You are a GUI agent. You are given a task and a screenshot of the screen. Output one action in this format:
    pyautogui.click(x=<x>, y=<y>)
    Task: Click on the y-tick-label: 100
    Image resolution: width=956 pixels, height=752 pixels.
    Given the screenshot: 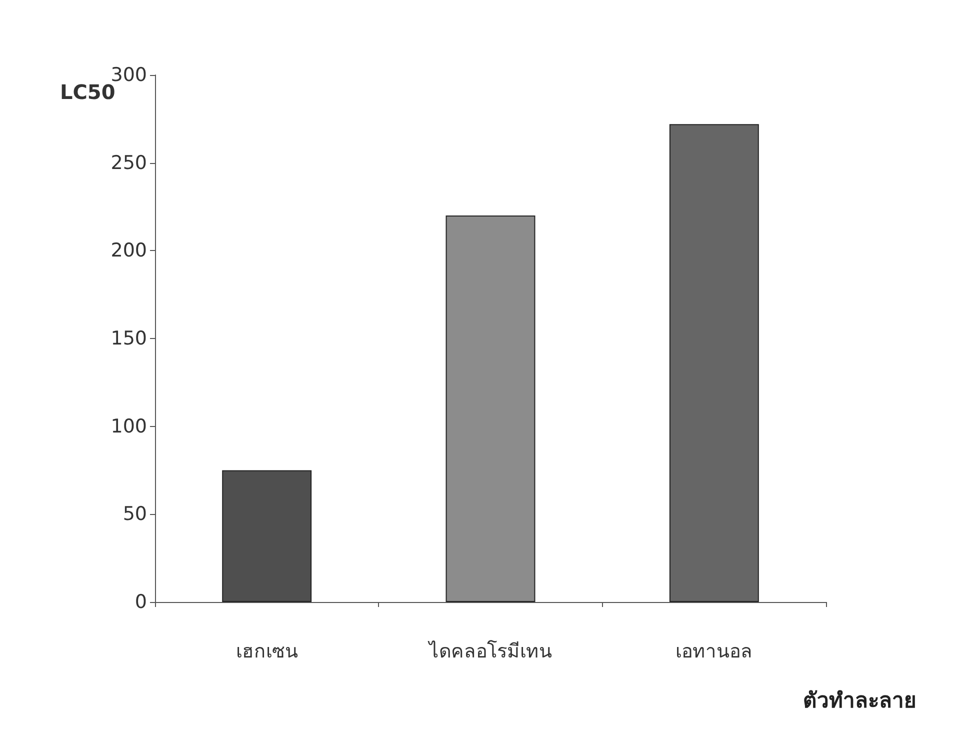 What is the action you would take?
    pyautogui.click(x=128, y=426)
    